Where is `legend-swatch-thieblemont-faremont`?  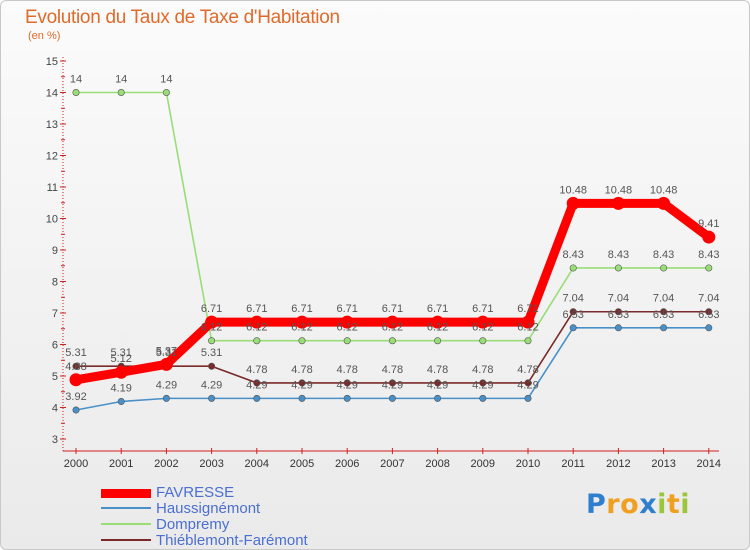 legend-swatch-thieblemont-faremont is located at coordinates (126, 540).